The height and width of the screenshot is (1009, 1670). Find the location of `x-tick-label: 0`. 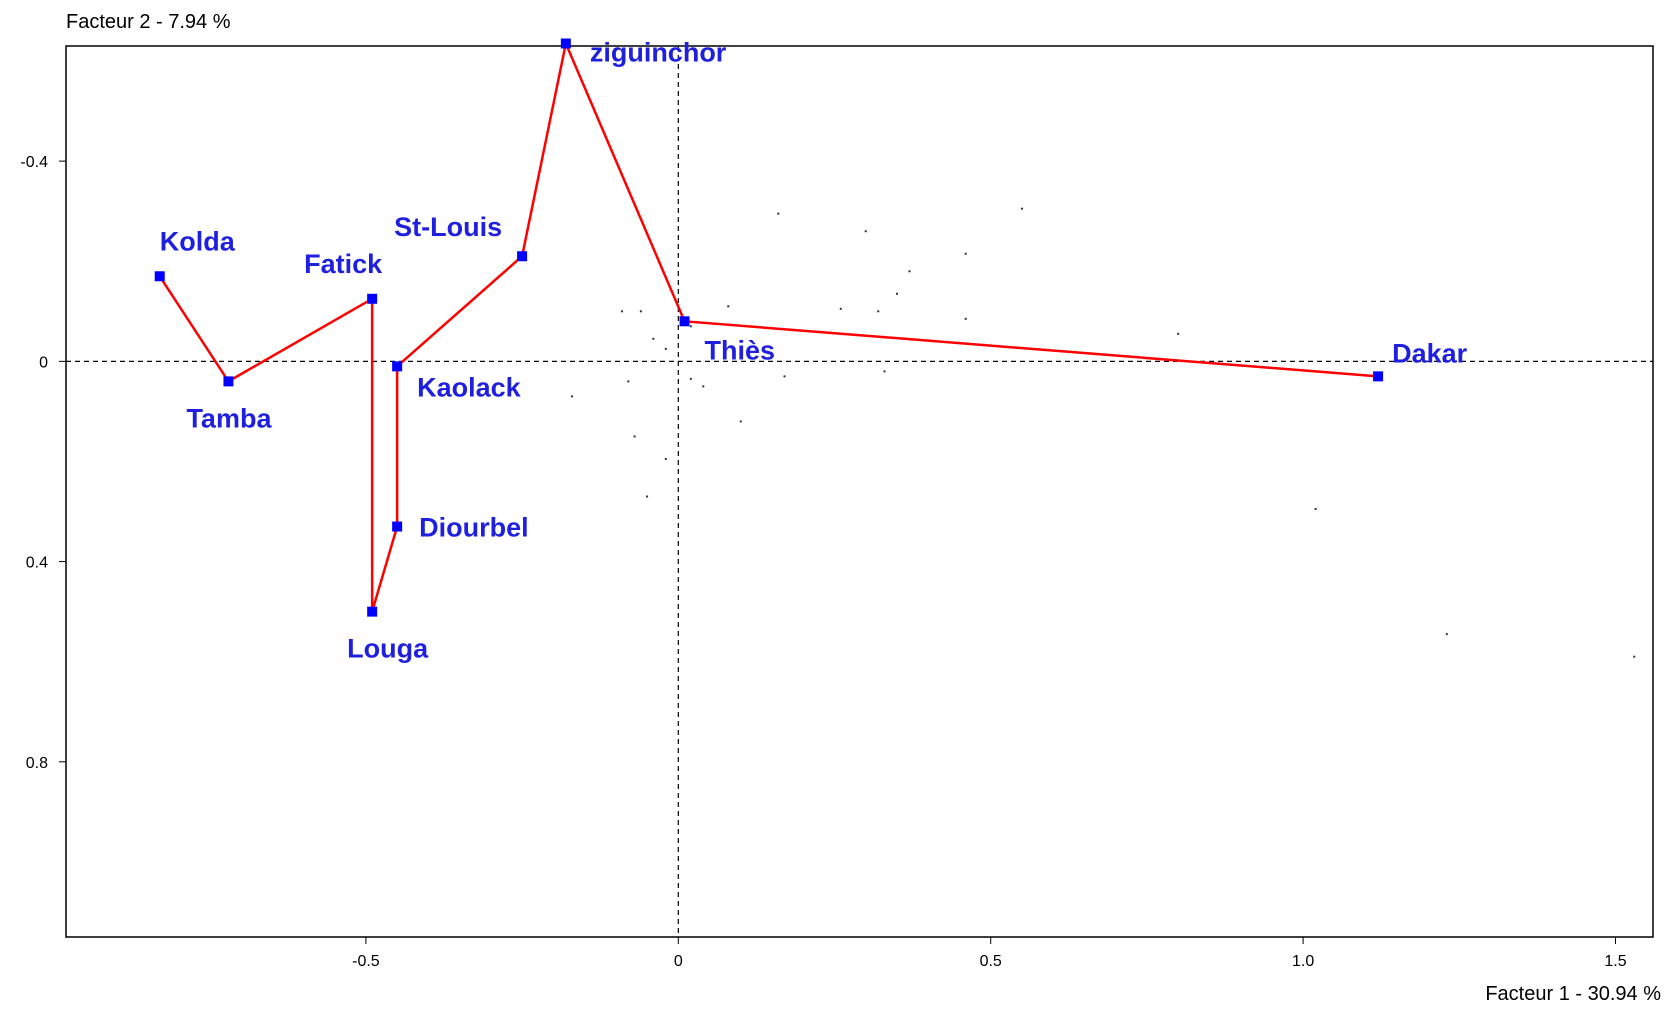

x-tick-label: 0 is located at coordinates (678, 961).